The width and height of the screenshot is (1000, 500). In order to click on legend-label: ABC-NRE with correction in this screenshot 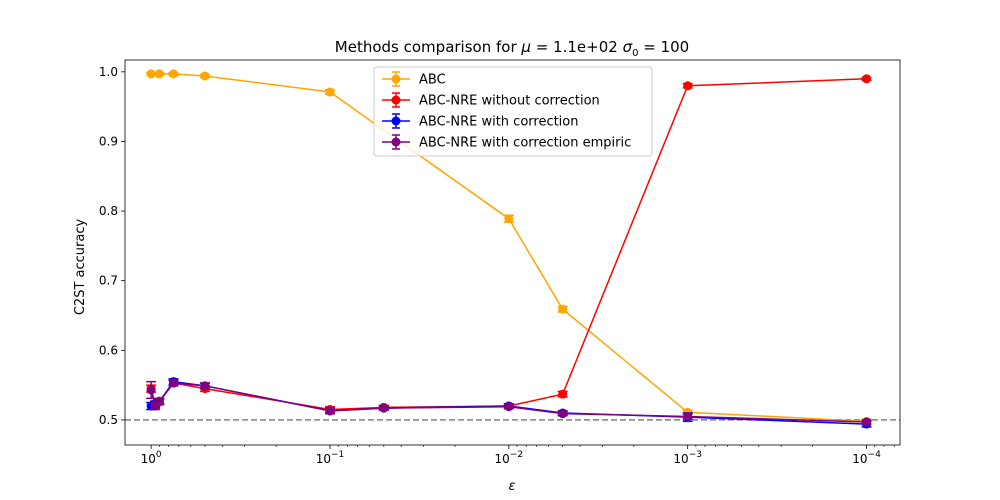, I will do `click(499, 122)`.